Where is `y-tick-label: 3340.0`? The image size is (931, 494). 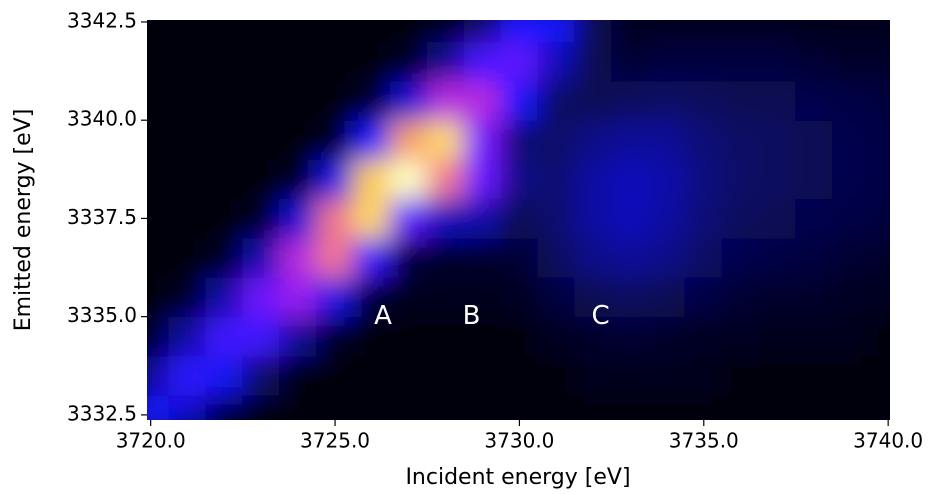
y-tick-label: 3340.0 is located at coordinates (102, 119).